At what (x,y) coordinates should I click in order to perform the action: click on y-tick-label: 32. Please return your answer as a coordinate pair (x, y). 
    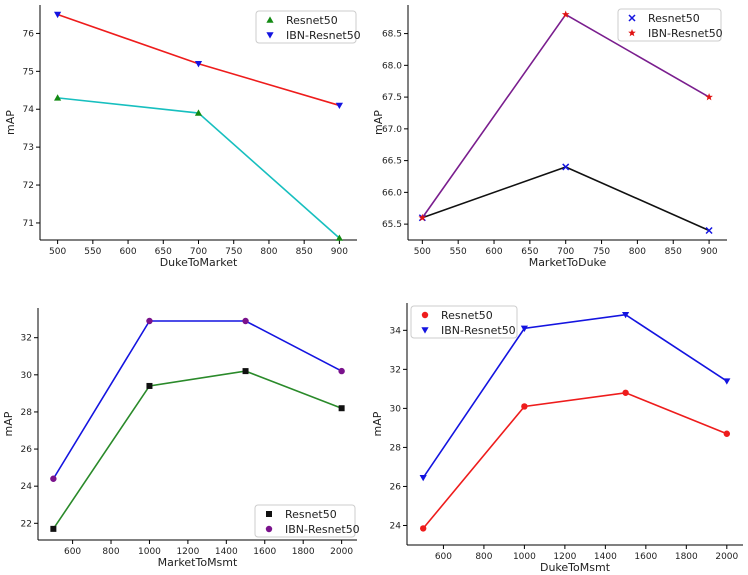
    Looking at the image, I should click on (395, 370).